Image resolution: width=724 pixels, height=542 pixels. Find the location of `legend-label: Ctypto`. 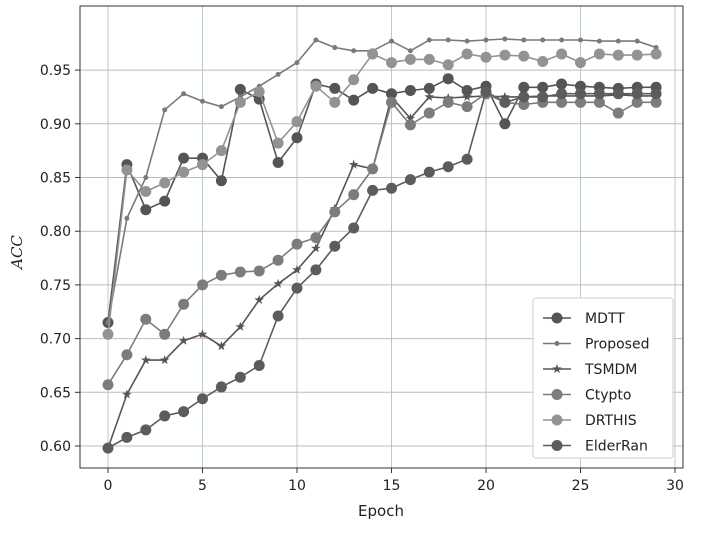

legend-label: Ctypto is located at coordinates (608, 396).